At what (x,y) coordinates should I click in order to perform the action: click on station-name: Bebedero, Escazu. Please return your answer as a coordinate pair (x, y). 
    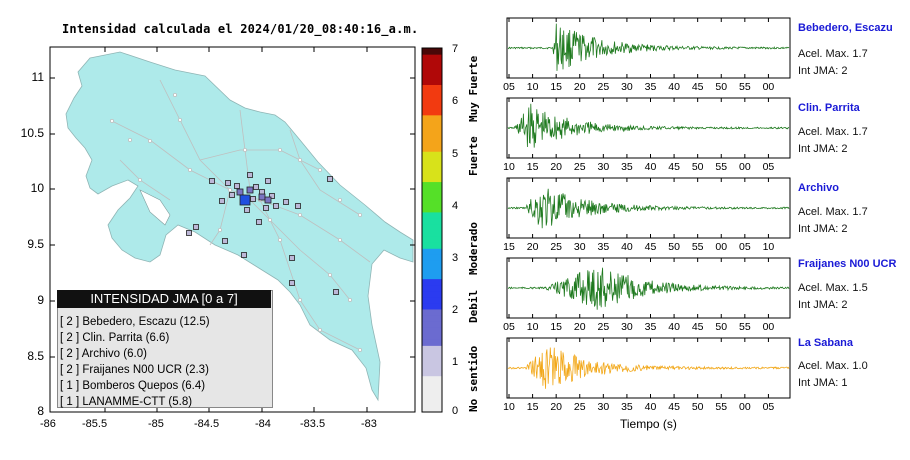
    Looking at the image, I should click on (845, 28).